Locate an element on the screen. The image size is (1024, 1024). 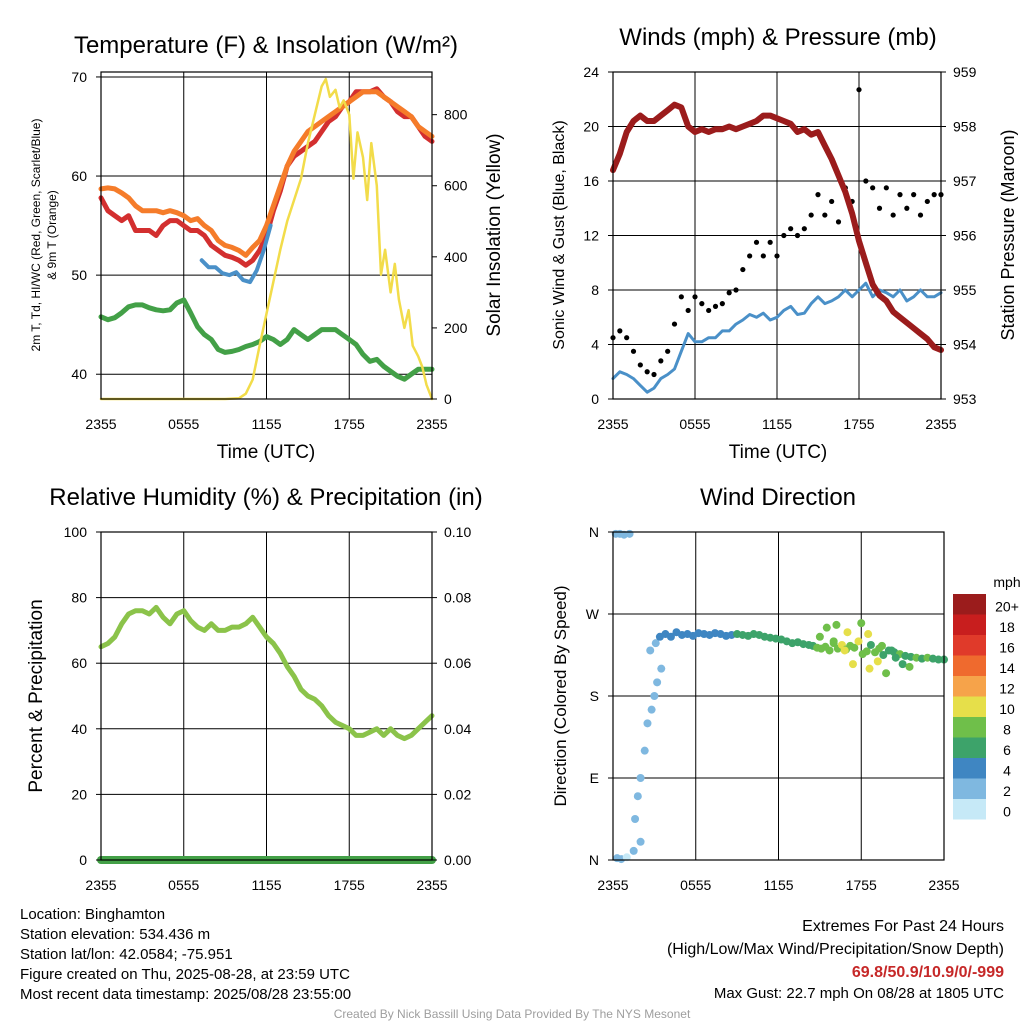
temperature-y2-tick-label: 400 is located at coordinates (456, 257).